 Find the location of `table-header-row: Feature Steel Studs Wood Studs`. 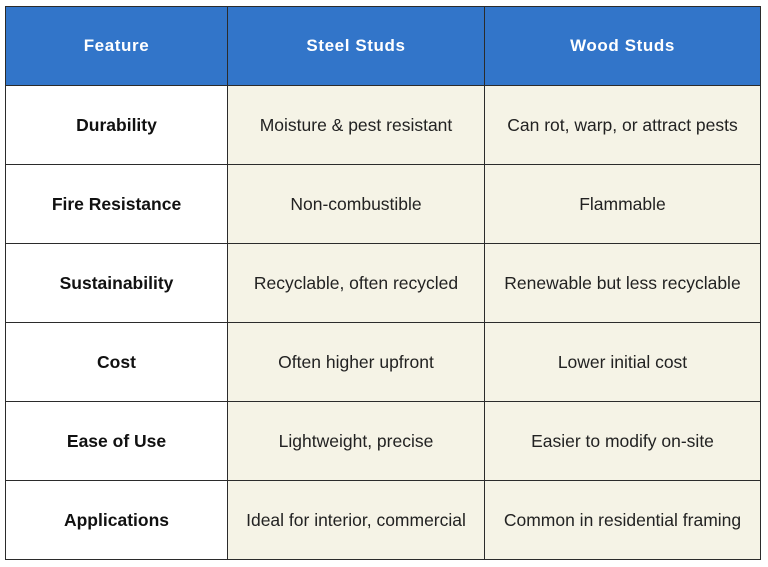

table-header-row: Feature Steel Studs Wood Studs is located at coordinates (383, 46).